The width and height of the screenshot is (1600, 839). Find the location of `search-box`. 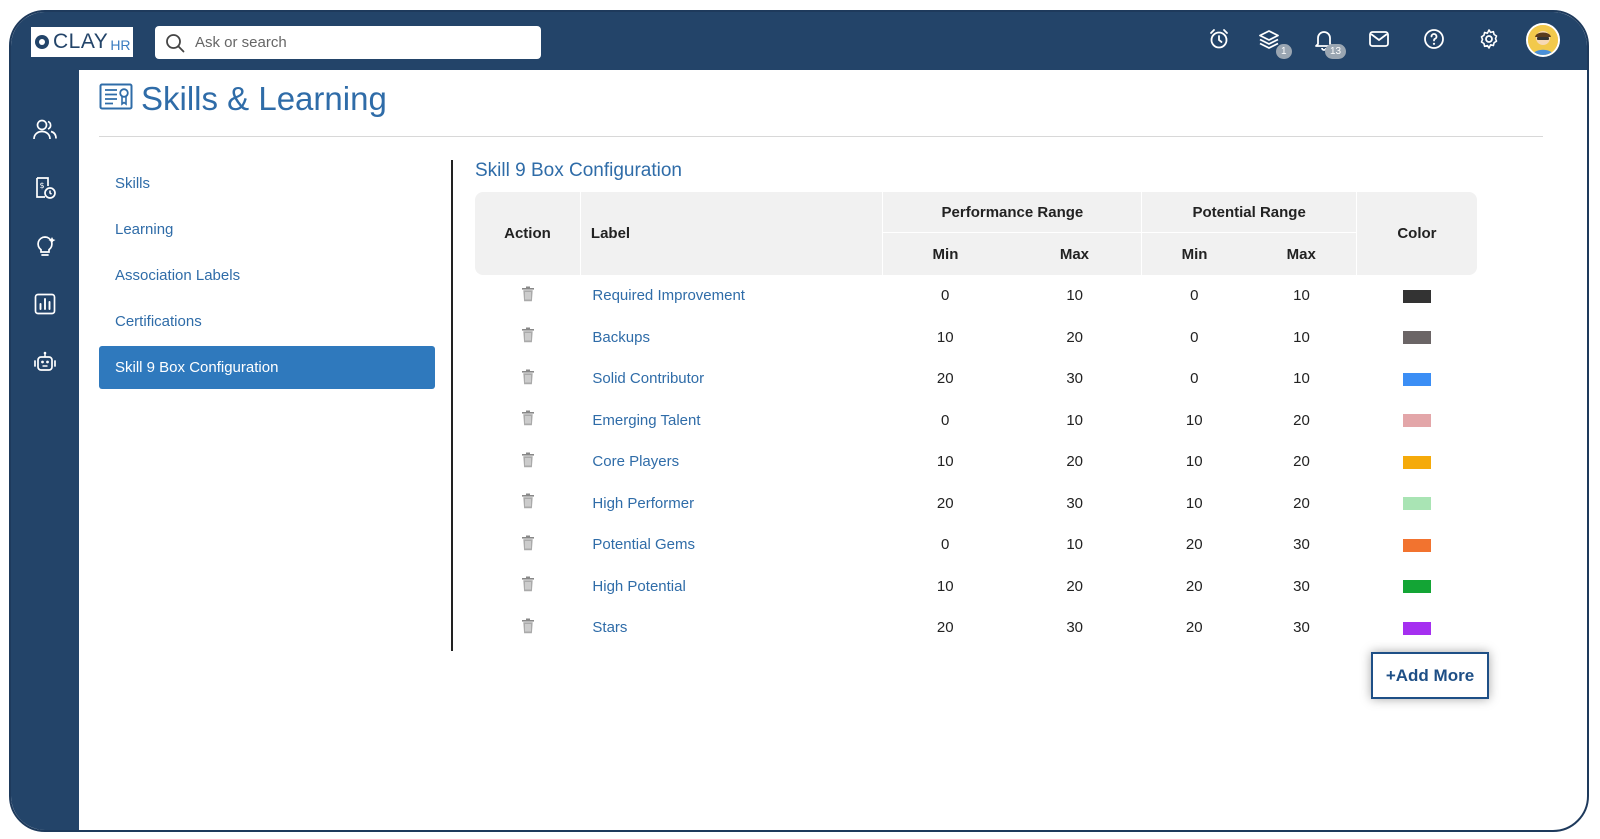

search-box is located at coordinates (348, 42).